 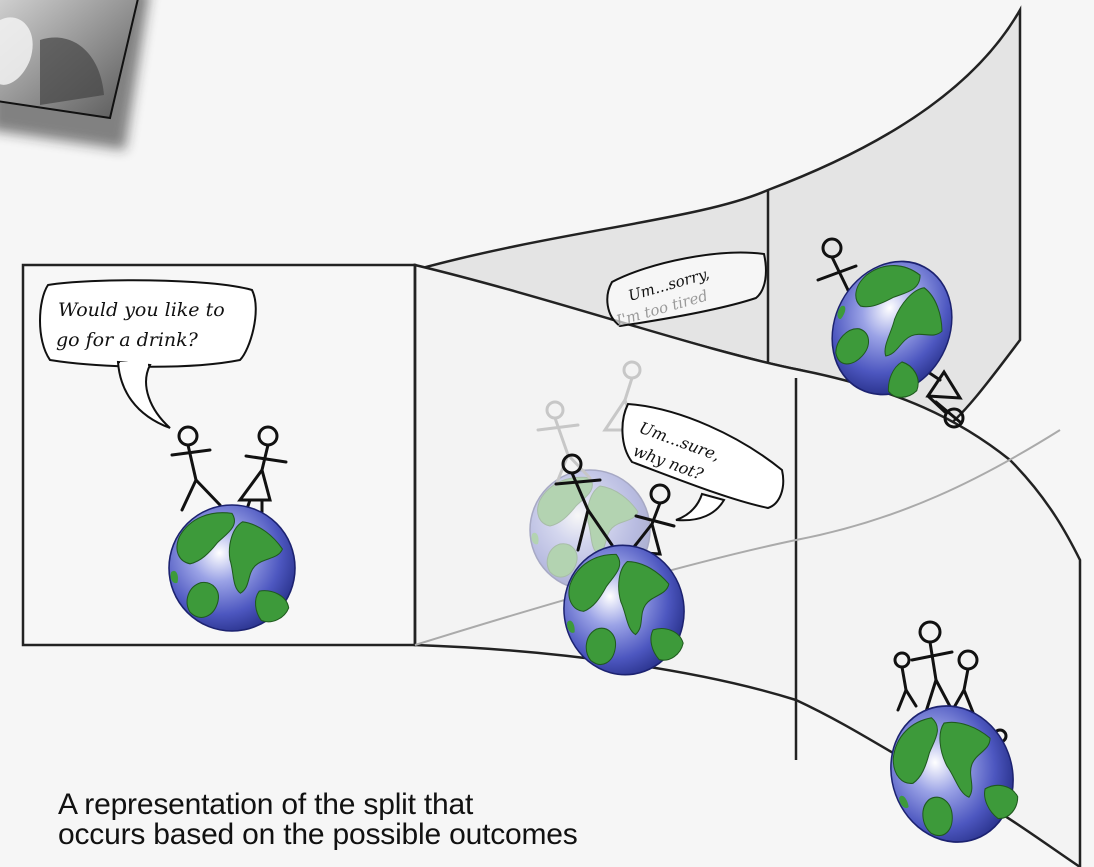 I want to click on portrait-photo, so click(x=74, y=75).